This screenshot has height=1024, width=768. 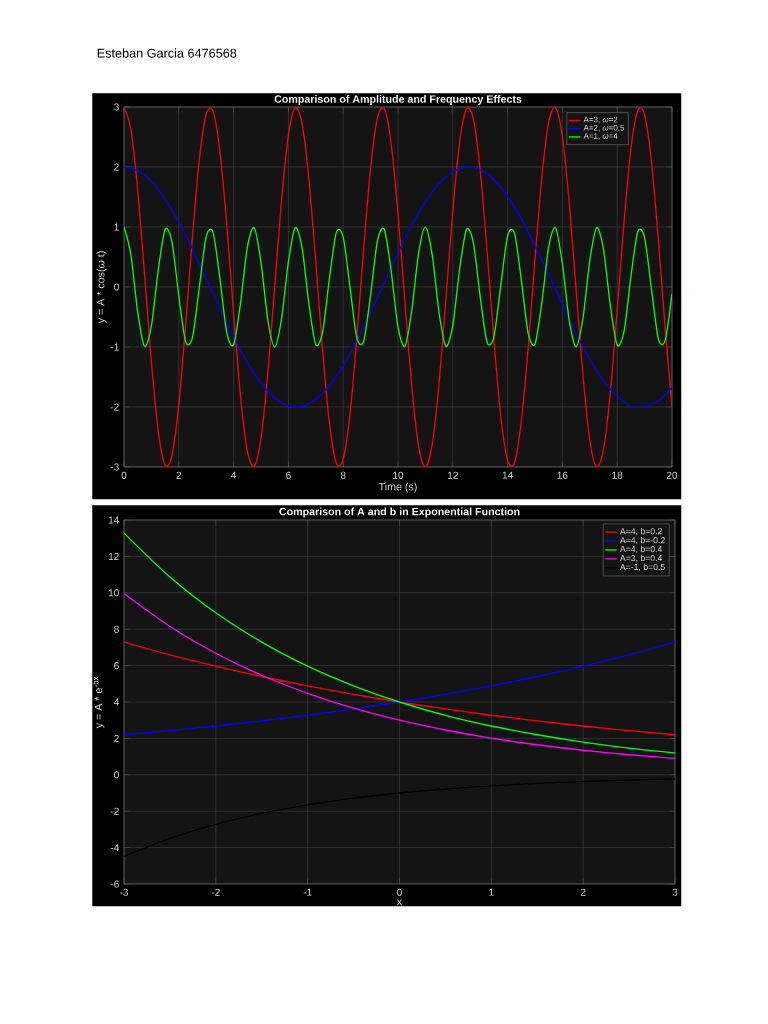 What do you see at coordinates (114, 467) in the screenshot?
I see `y-tick-label: -3` at bounding box center [114, 467].